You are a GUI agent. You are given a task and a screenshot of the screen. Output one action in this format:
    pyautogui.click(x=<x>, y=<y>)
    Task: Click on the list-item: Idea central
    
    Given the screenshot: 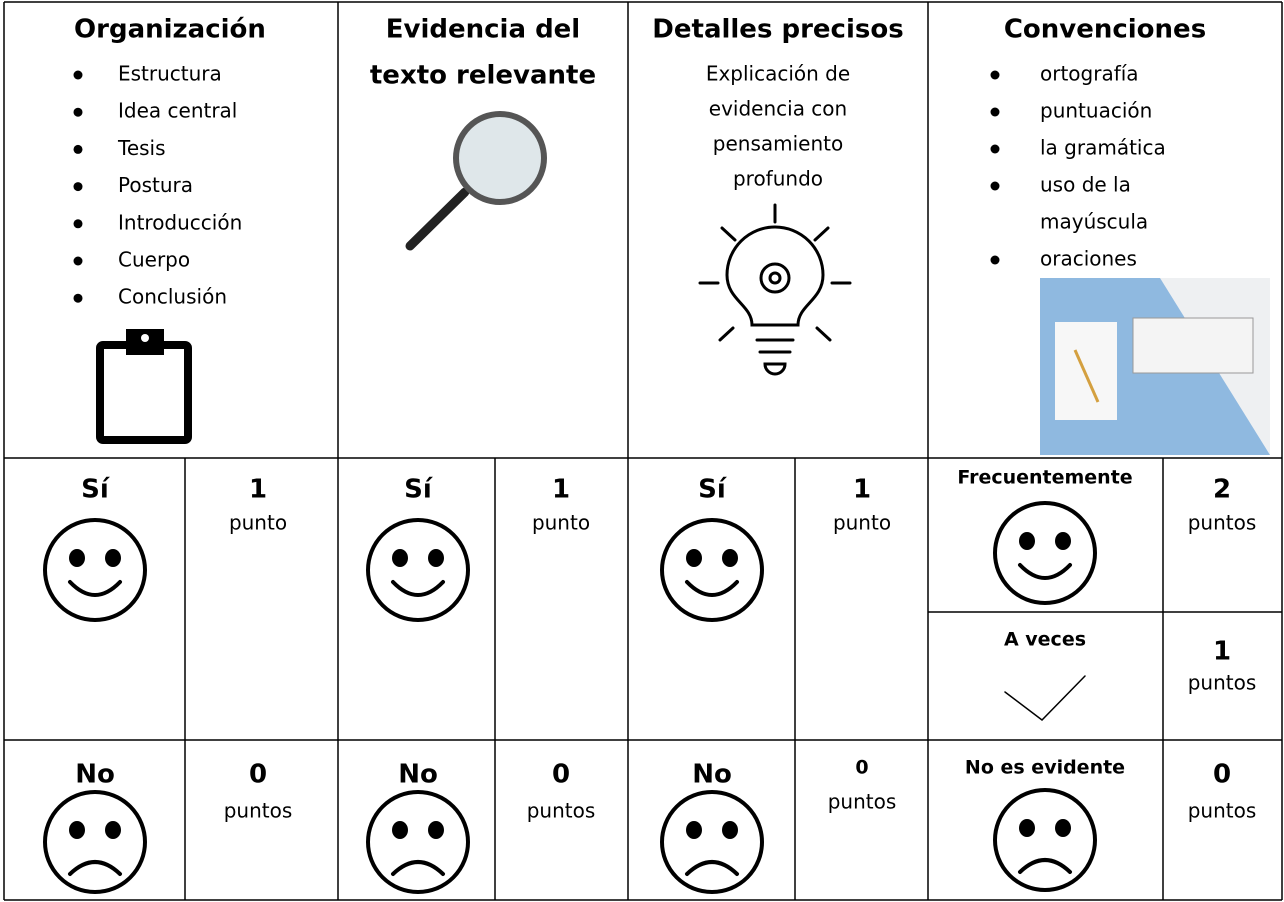 What is the action you would take?
    pyautogui.click(x=177, y=111)
    